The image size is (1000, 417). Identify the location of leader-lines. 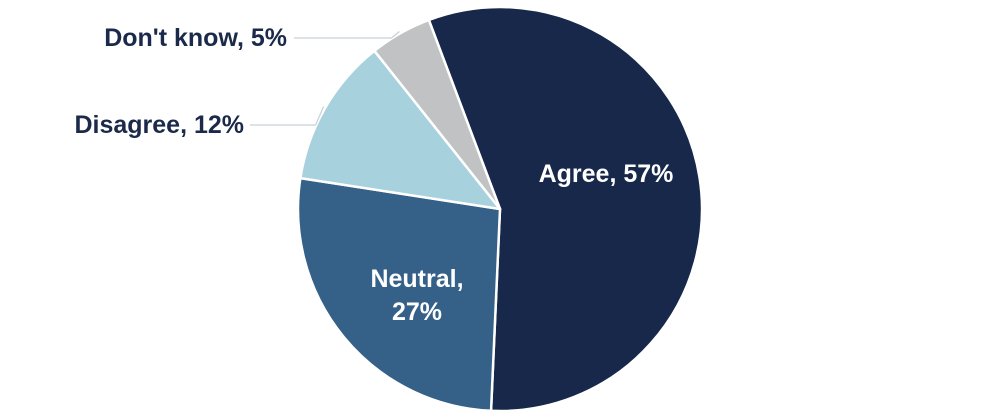
(325, 78).